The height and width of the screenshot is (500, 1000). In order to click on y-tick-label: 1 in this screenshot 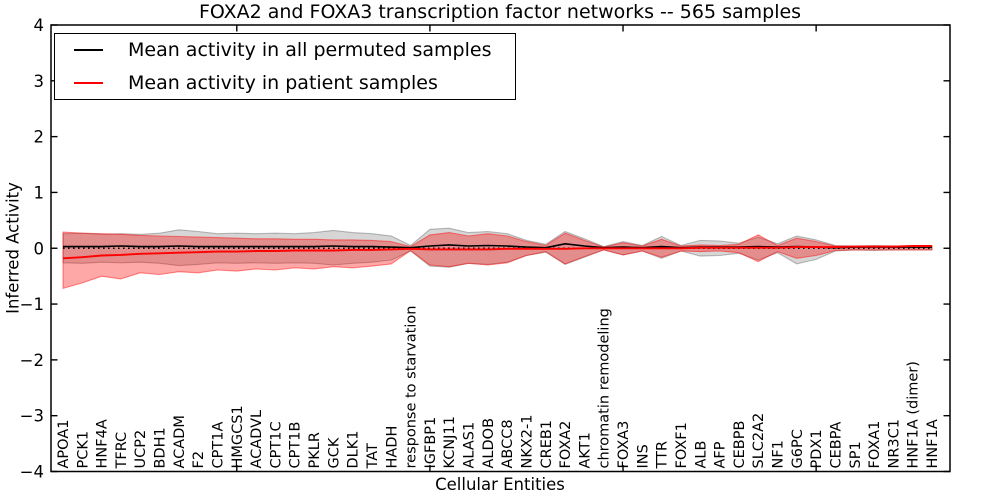, I will do `click(39, 192)`.